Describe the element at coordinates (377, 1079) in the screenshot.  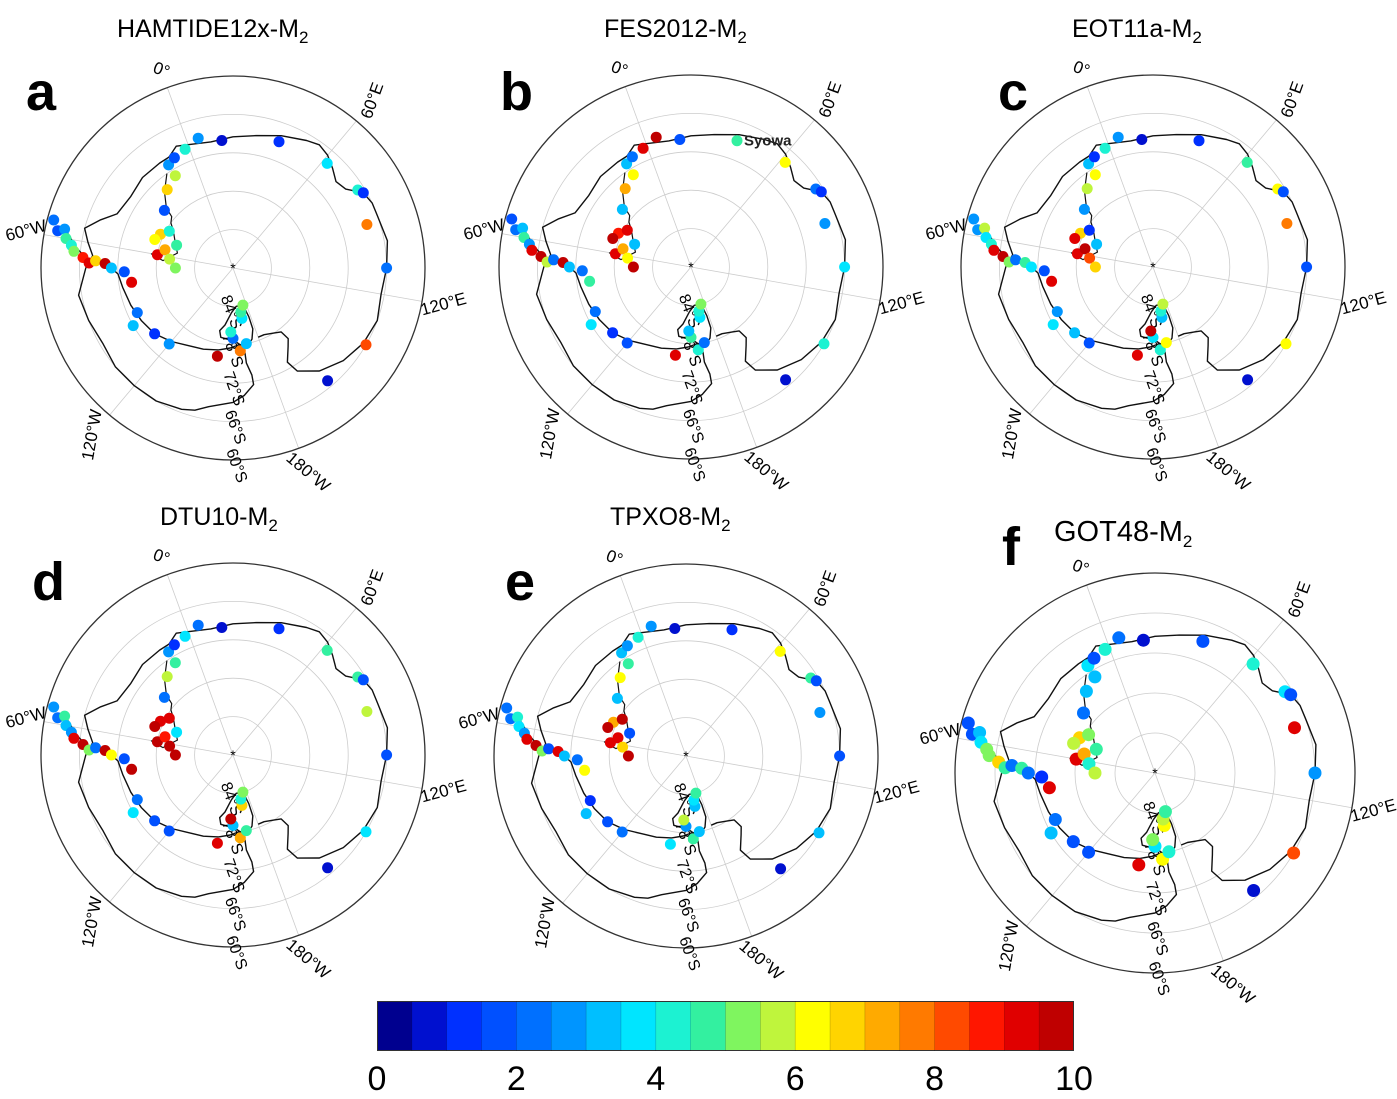
I see `colorbar-tick-label: 0` at that location.